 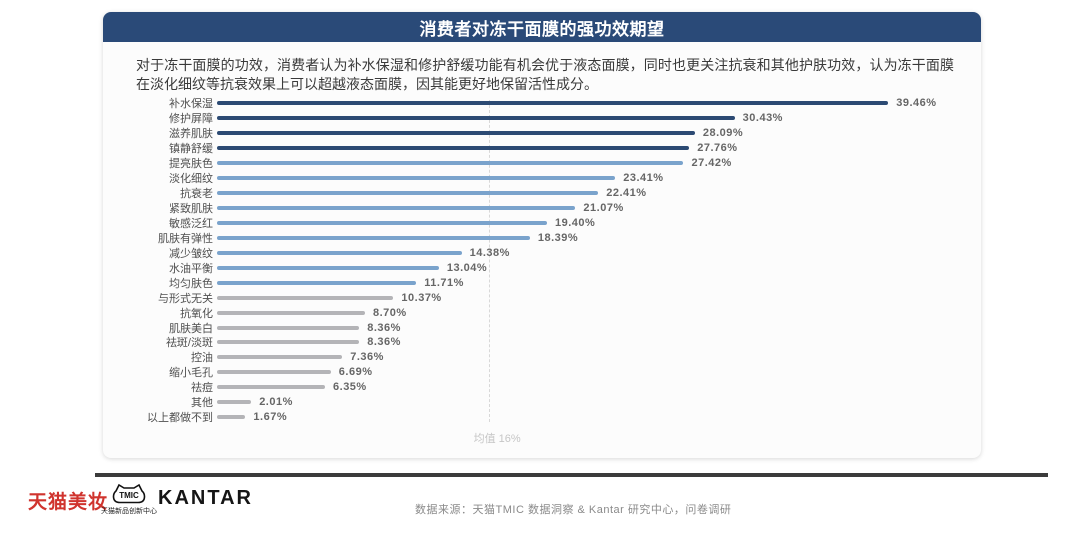 I want to click on tmic-logo: TMIC 天猫新品创新中心, so click(x=129, y=499).